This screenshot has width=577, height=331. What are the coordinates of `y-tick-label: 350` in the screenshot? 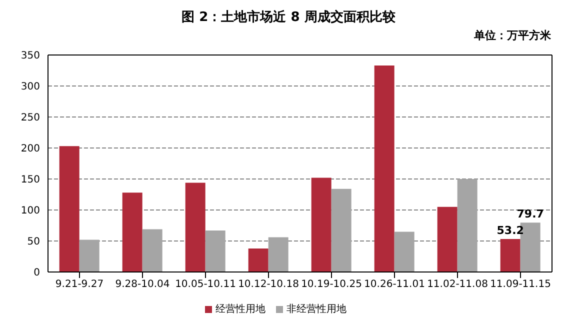 It's located at (30, 56).